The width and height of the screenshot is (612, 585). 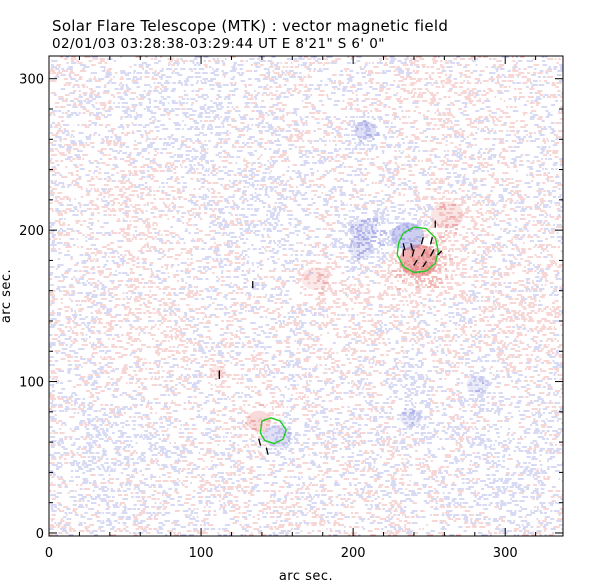 What do you see at coordinates (31, 231) in the screenshot?
I see `y-tick-label-200: 200` at bounding box center [31, 231].